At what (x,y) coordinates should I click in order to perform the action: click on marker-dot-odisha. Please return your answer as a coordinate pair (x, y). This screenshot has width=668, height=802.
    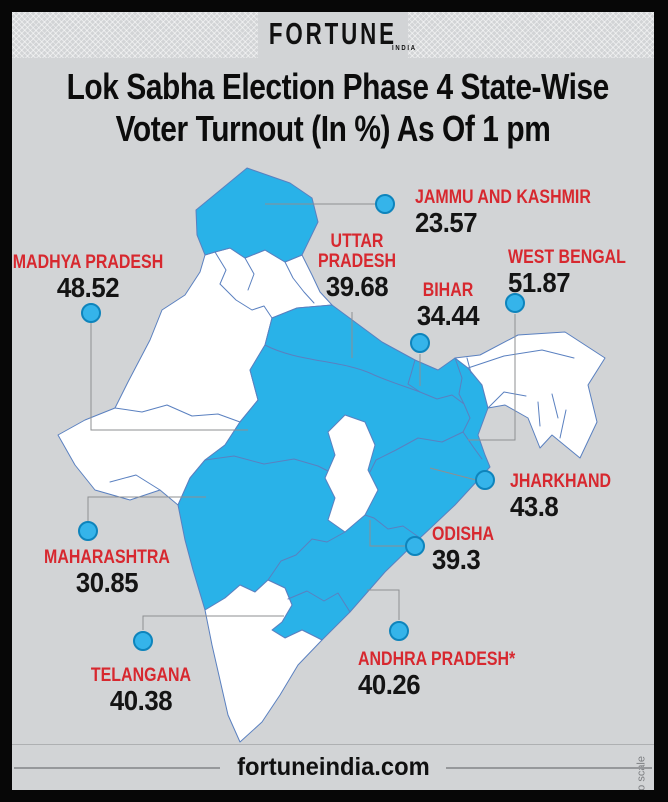
    Looking at the image, I should click on (415, 546).